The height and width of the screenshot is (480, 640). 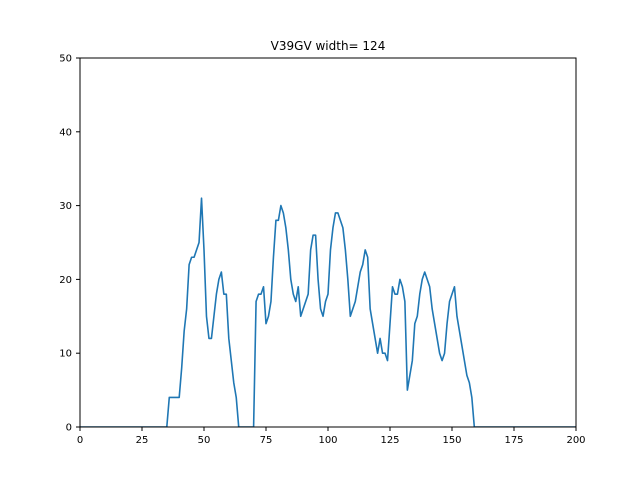 I want to click on y-tick-label-10: 10, so click(x=65, y=354).